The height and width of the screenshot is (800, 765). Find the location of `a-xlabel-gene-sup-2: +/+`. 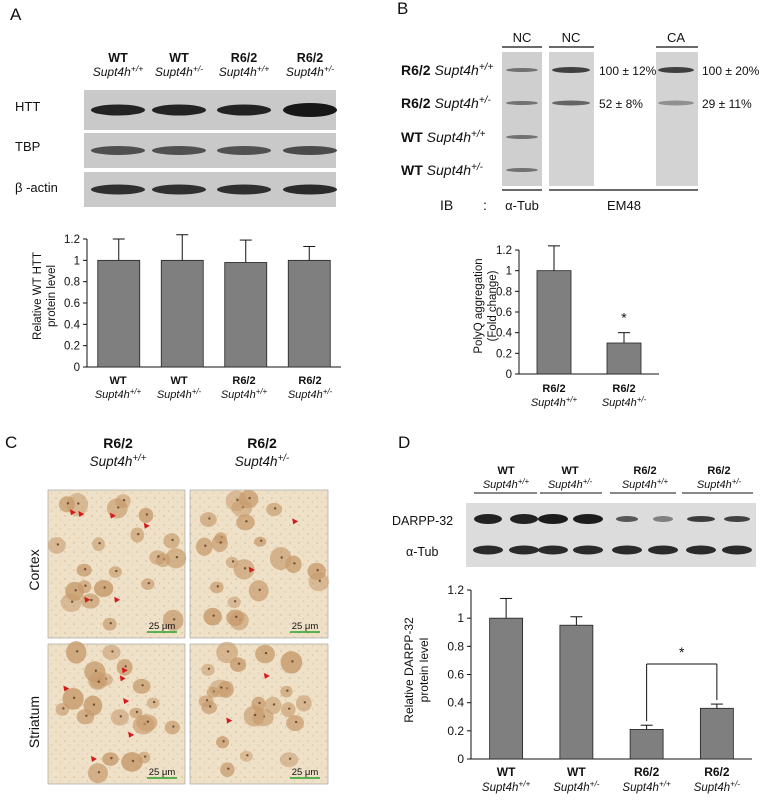

a-xlabel-gene-sup-2: +/+ is located at coordinates (262, 391).